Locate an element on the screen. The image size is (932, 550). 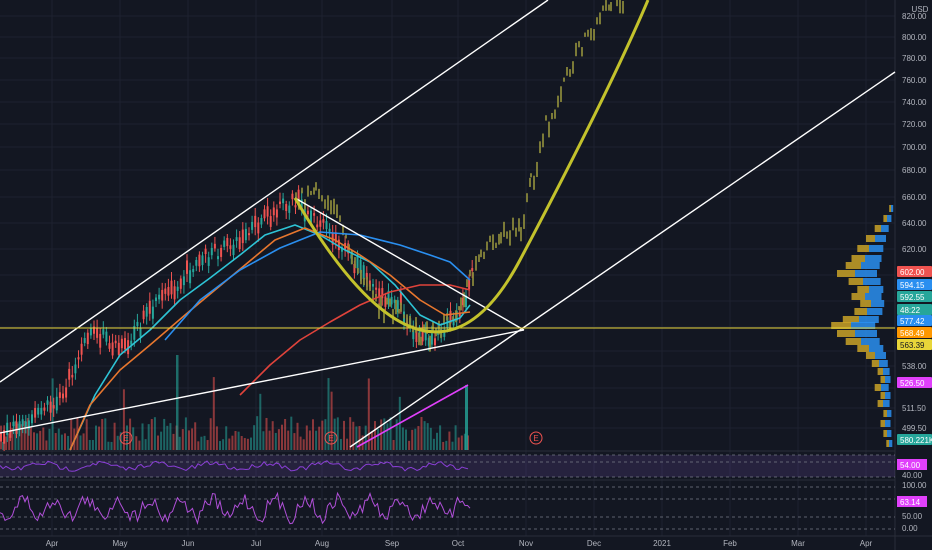
price-tag: 580.221K is located at coordinates (914, 439).